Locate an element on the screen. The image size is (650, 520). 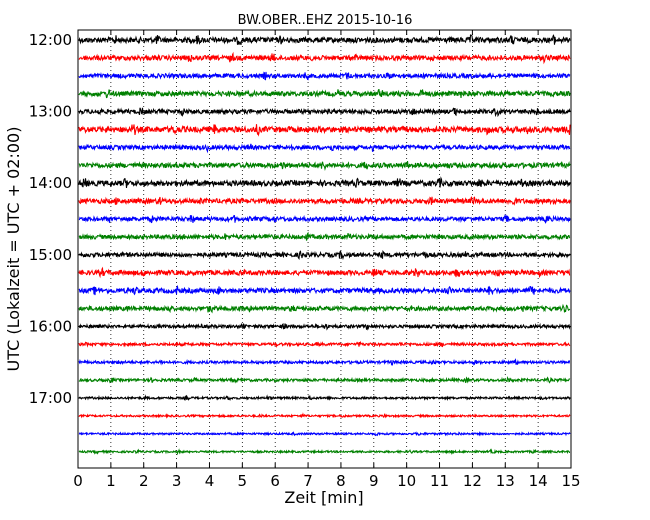
y-tick-label: 14:00 is located at coordinates (50, 183).